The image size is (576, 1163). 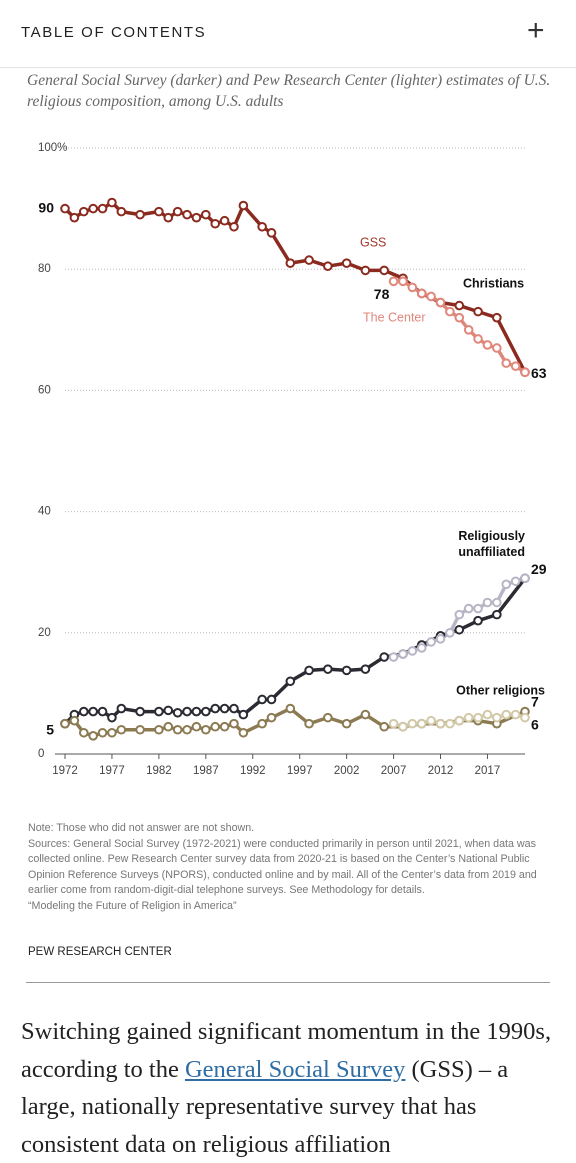 I want to click on expand-button: +, so click(x=536, y=30).